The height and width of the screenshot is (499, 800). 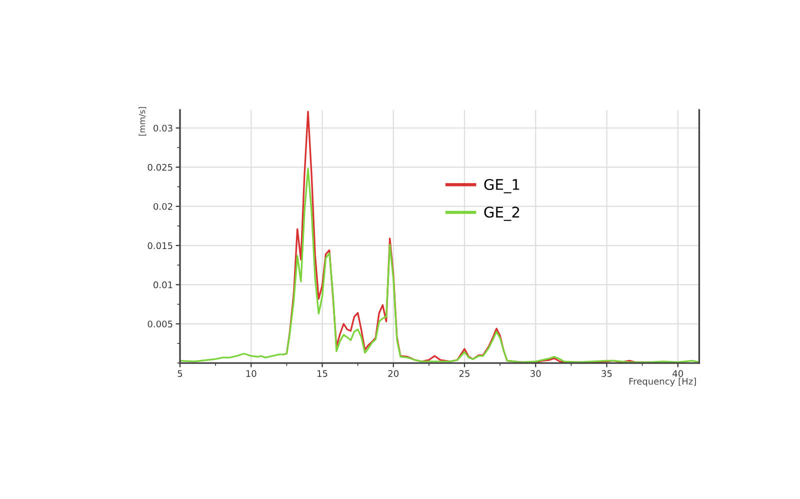 I want to click on y-tick-label: 0.03, so click(x=163, y=128).